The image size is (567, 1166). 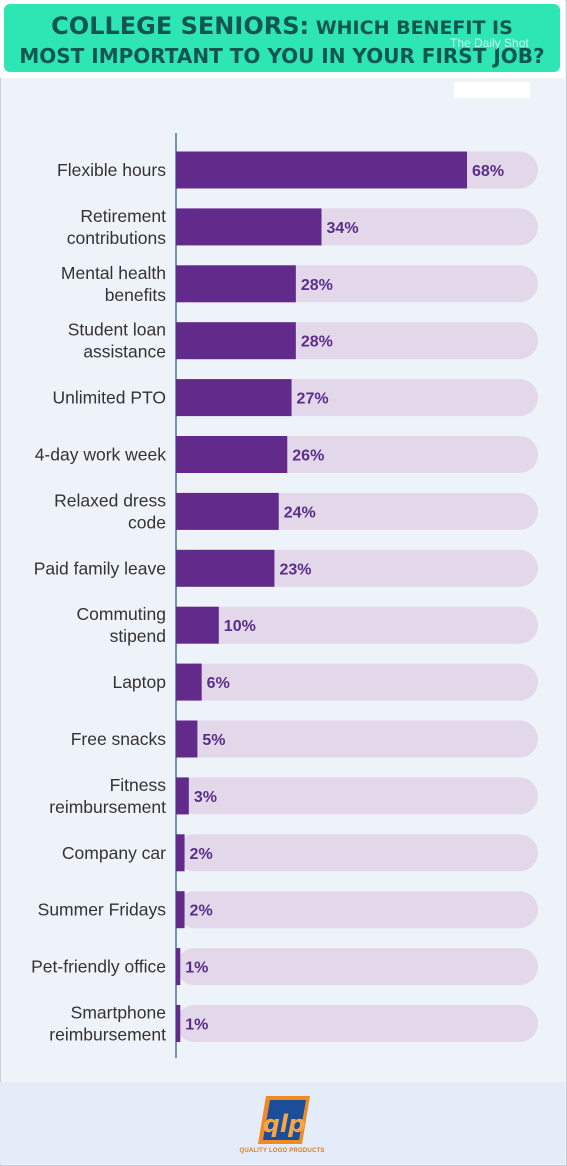 I want to click on category-label-line: contributions, so click(x=116, y=238).